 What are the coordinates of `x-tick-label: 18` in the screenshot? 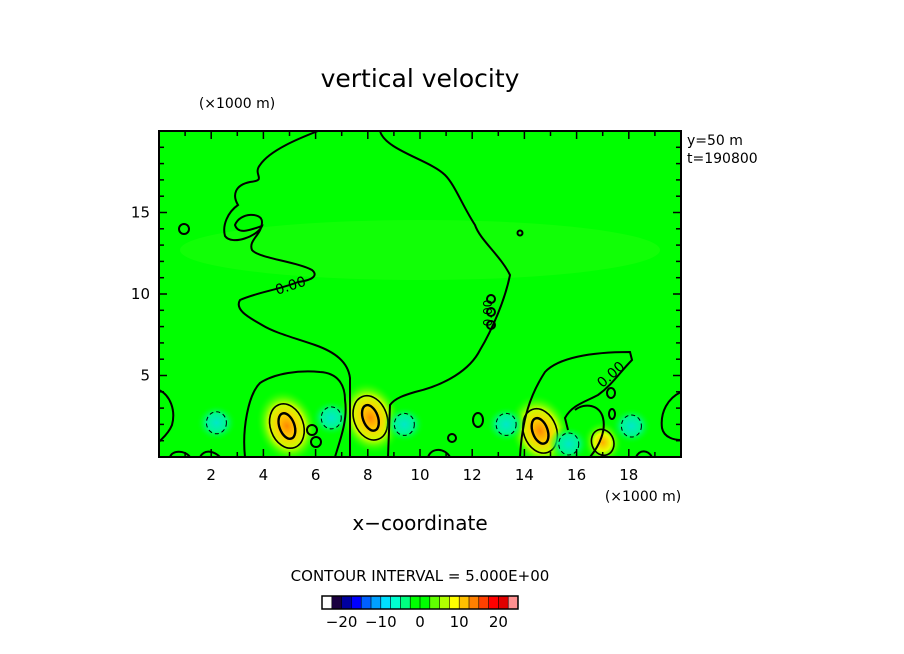 It's located at (628, 475).